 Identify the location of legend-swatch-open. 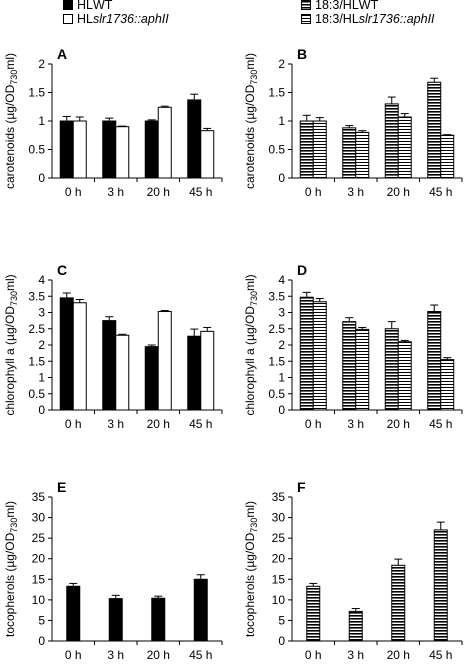
(68, 19).